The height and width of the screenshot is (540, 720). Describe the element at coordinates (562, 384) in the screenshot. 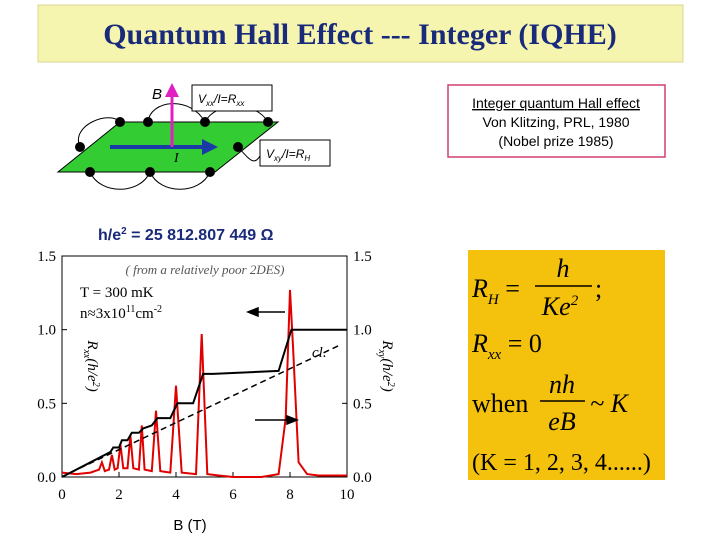

I see `svg-text: nh` at that location.